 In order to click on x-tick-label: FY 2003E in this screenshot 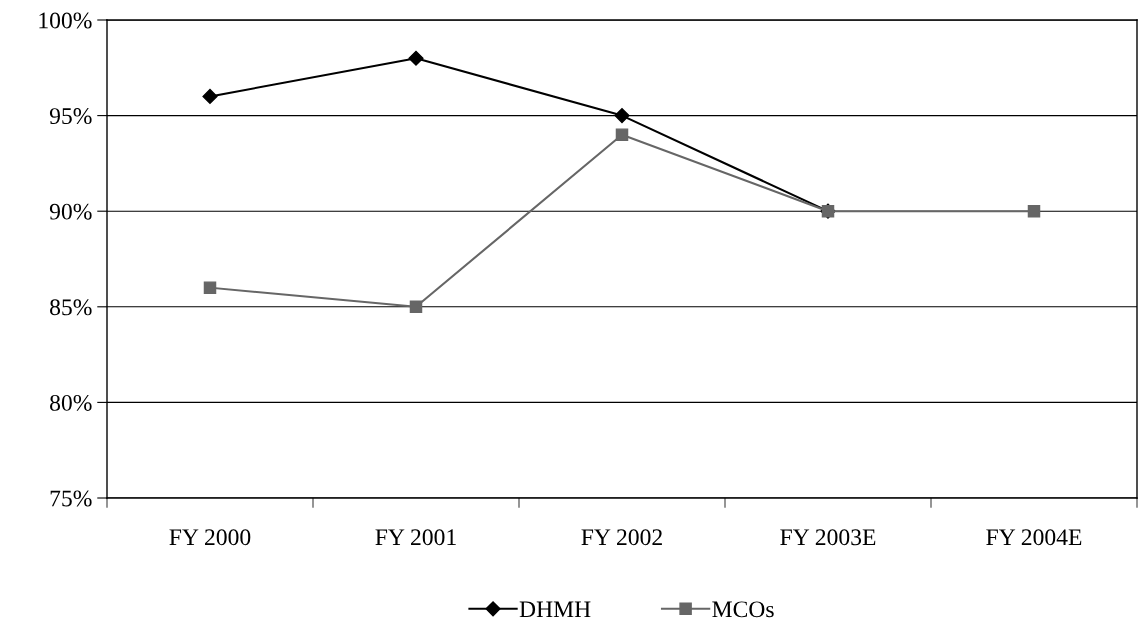, I will do `click(828, 537)`.